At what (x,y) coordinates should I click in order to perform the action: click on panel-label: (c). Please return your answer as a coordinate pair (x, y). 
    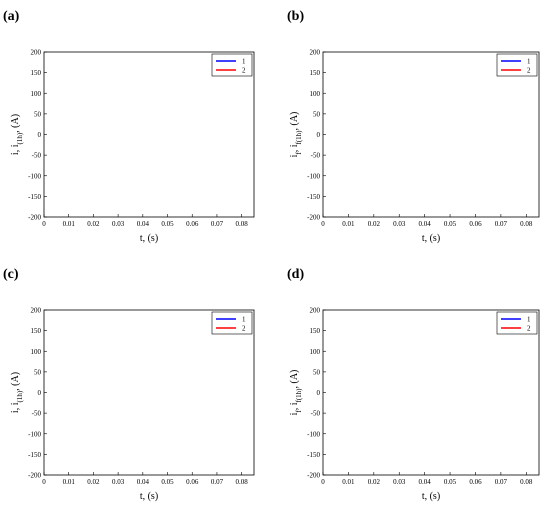
    Looking at the image, I should click on (11, 274).